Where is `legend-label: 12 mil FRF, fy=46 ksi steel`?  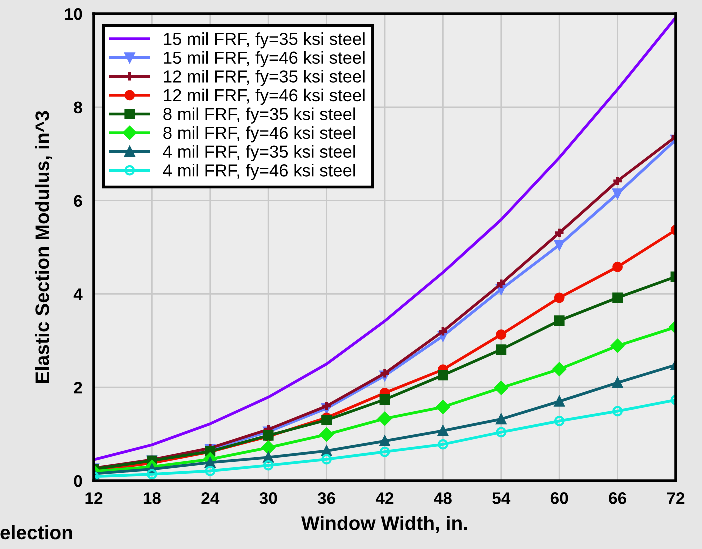
legend-label: 12 mil FRF, fy=46 ksi steel is located at coordinates (264, 97).